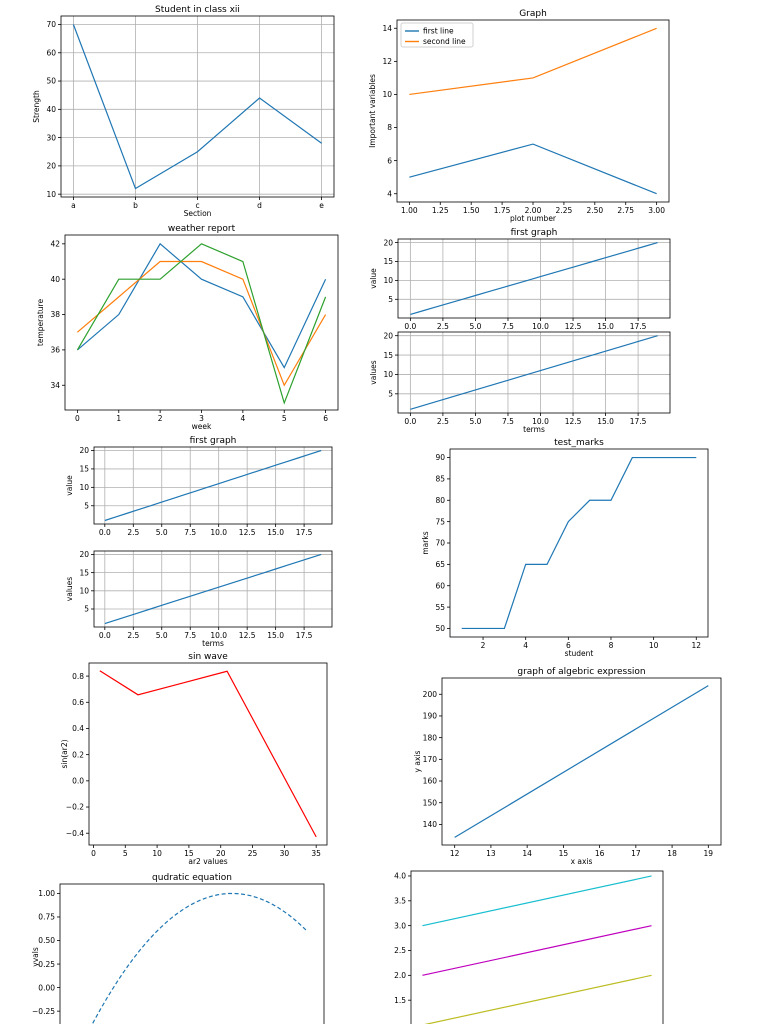  What do you see at coordinates (285, 853) in the screenshot?
I see `x-tick-label: 30` at bounding box center [285, 853].